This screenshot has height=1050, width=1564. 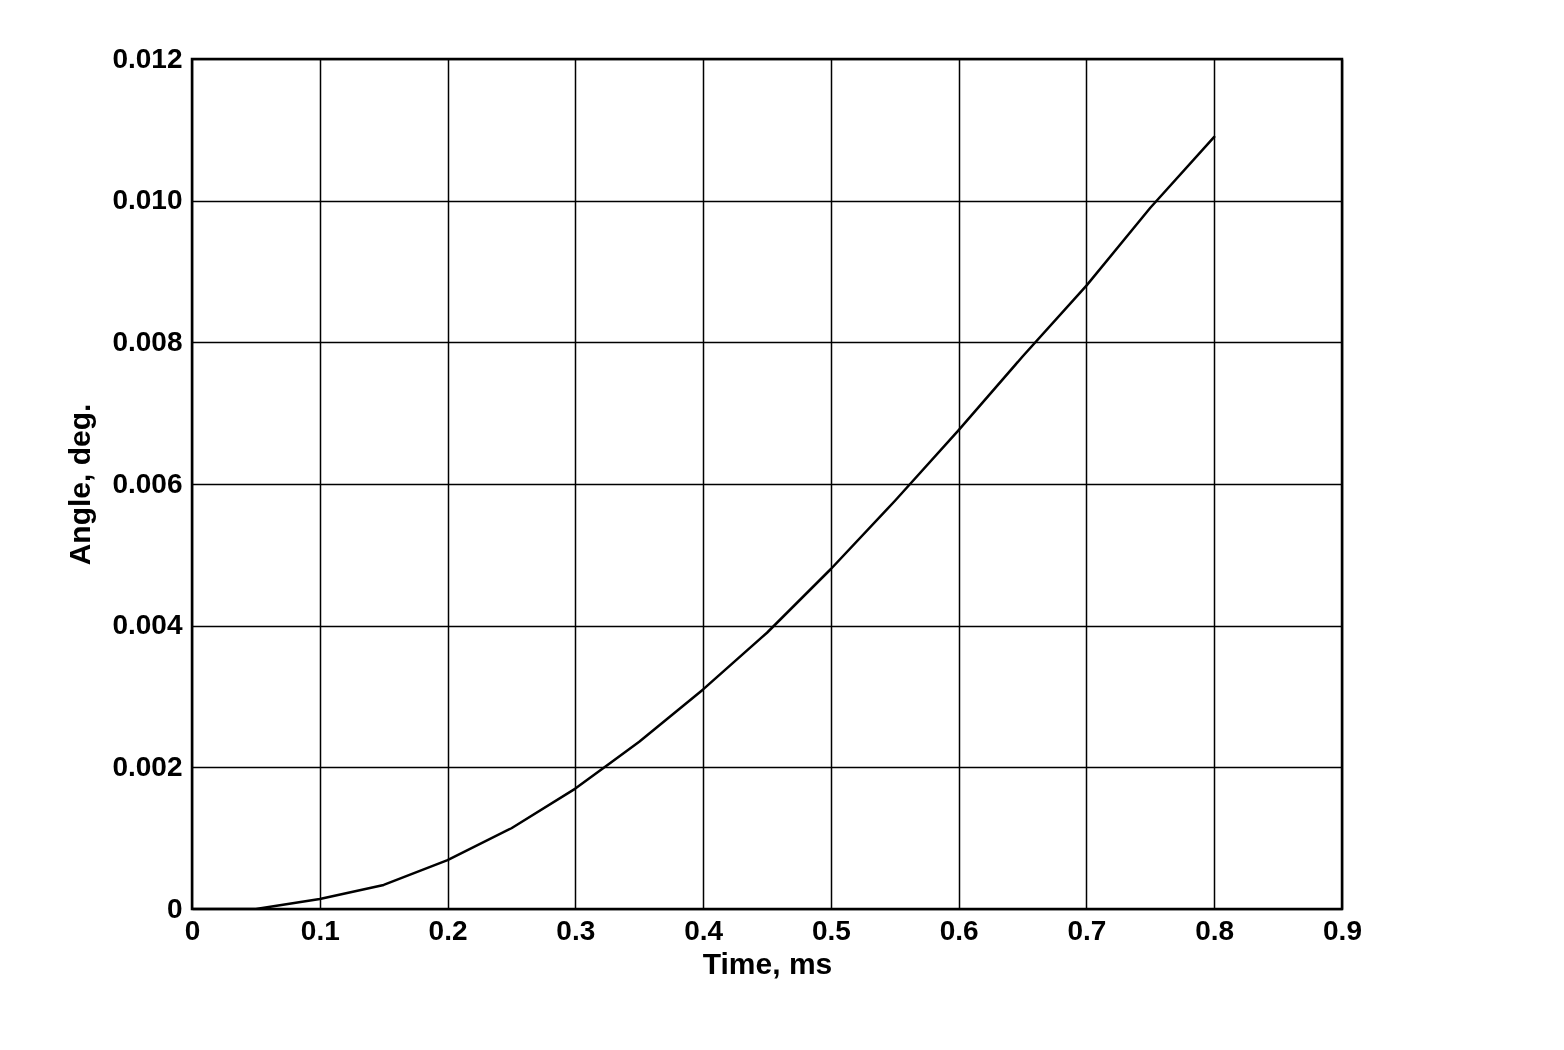 I want to click on x-tick-label: 0.3, so click(x=576, y=930).